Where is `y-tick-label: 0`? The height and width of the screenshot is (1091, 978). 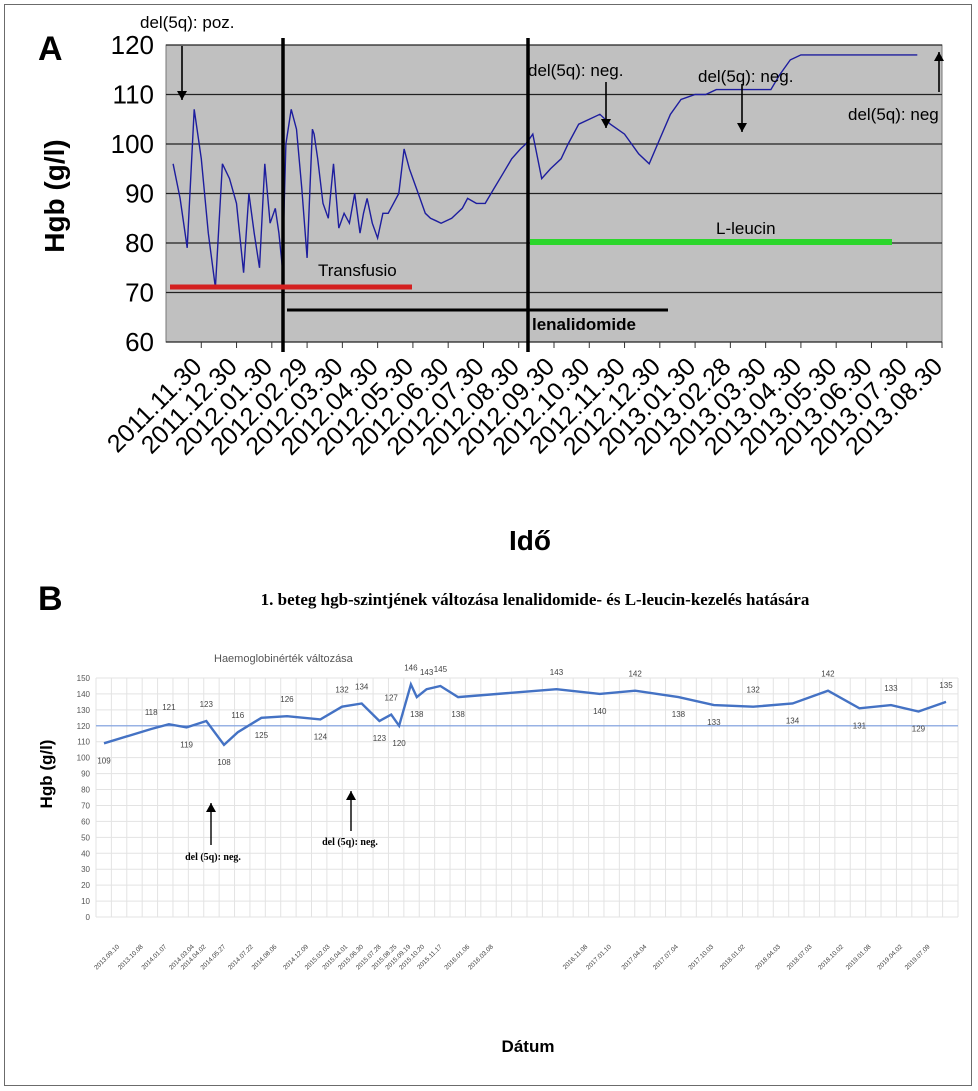 y-tick-label: 0 is located at coordinates (88, 917).